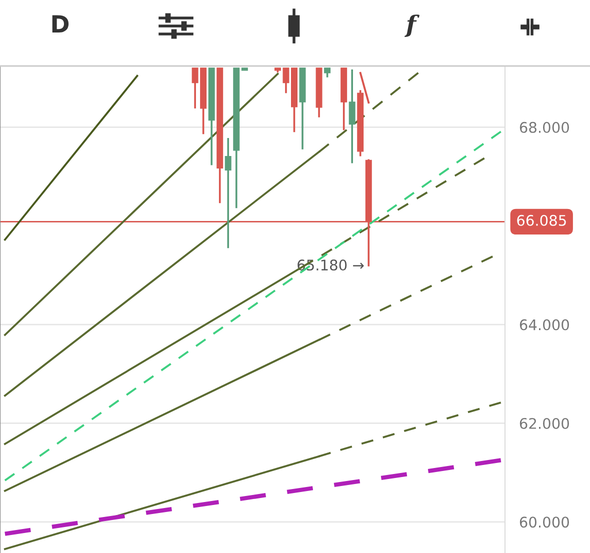  Describe the element at coordinates (544, 127) in the screenshot. I see `y-tick-label: 68.000` at that location.